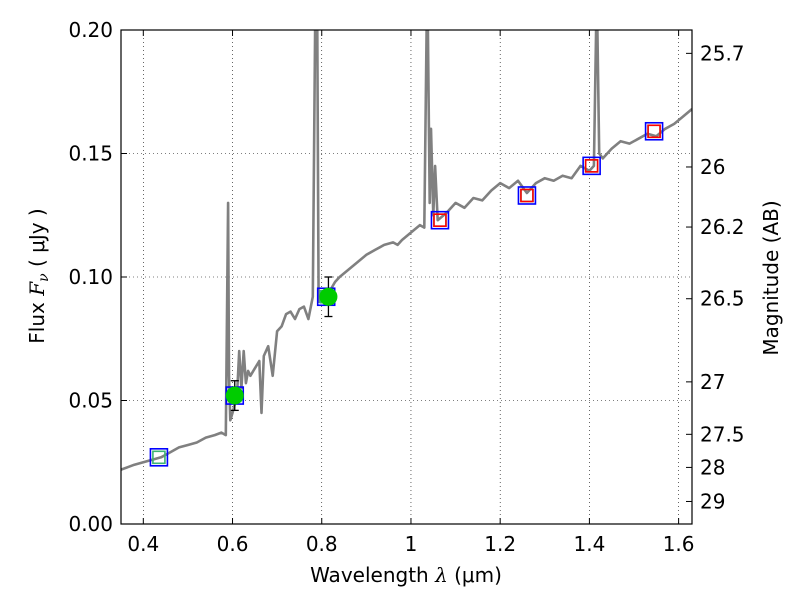  What do you see at coordinates (37, 289) in the screenshot?
I see `y-axis-label-symbol: F` at bounding box center [37, 289].